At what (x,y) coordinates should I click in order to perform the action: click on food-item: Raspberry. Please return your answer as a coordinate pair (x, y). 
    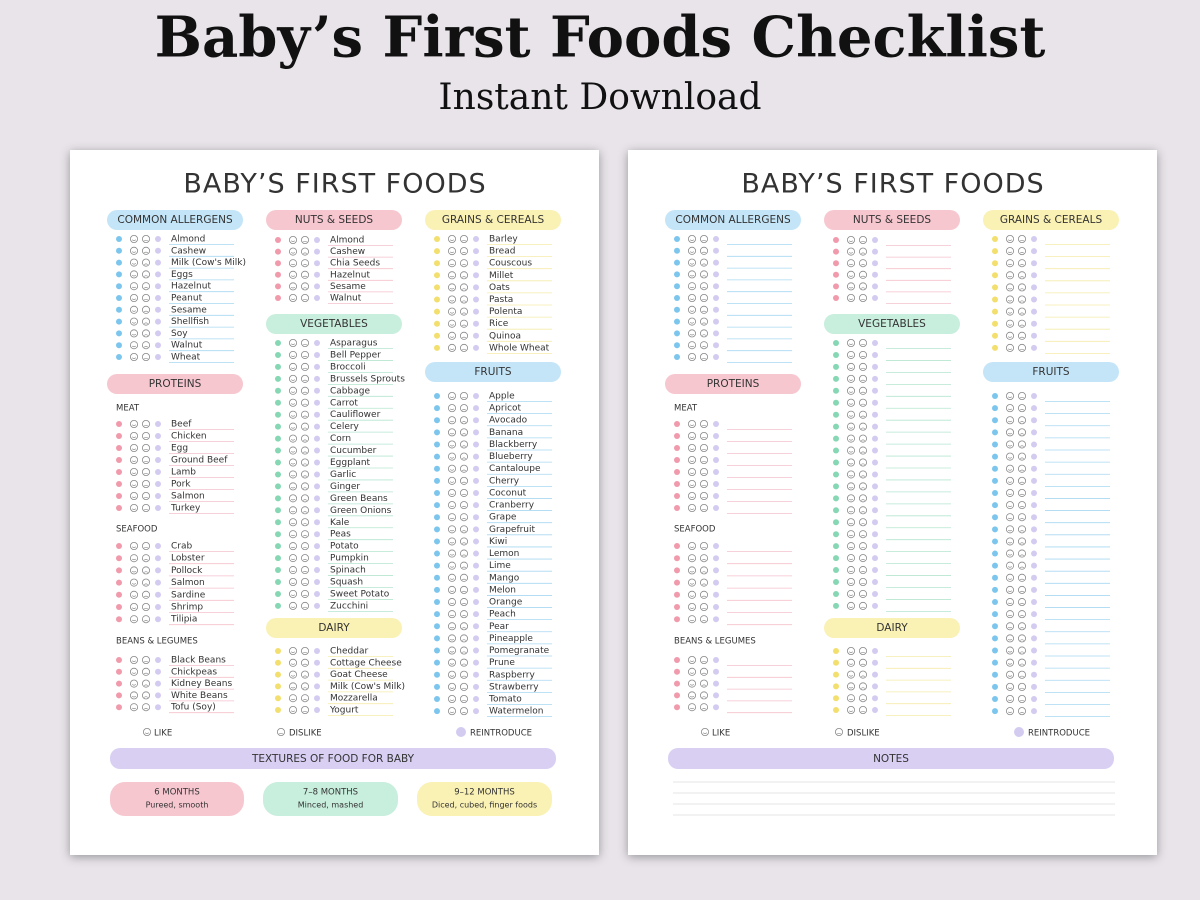
    Looking at the image, I should click on (512, 675).